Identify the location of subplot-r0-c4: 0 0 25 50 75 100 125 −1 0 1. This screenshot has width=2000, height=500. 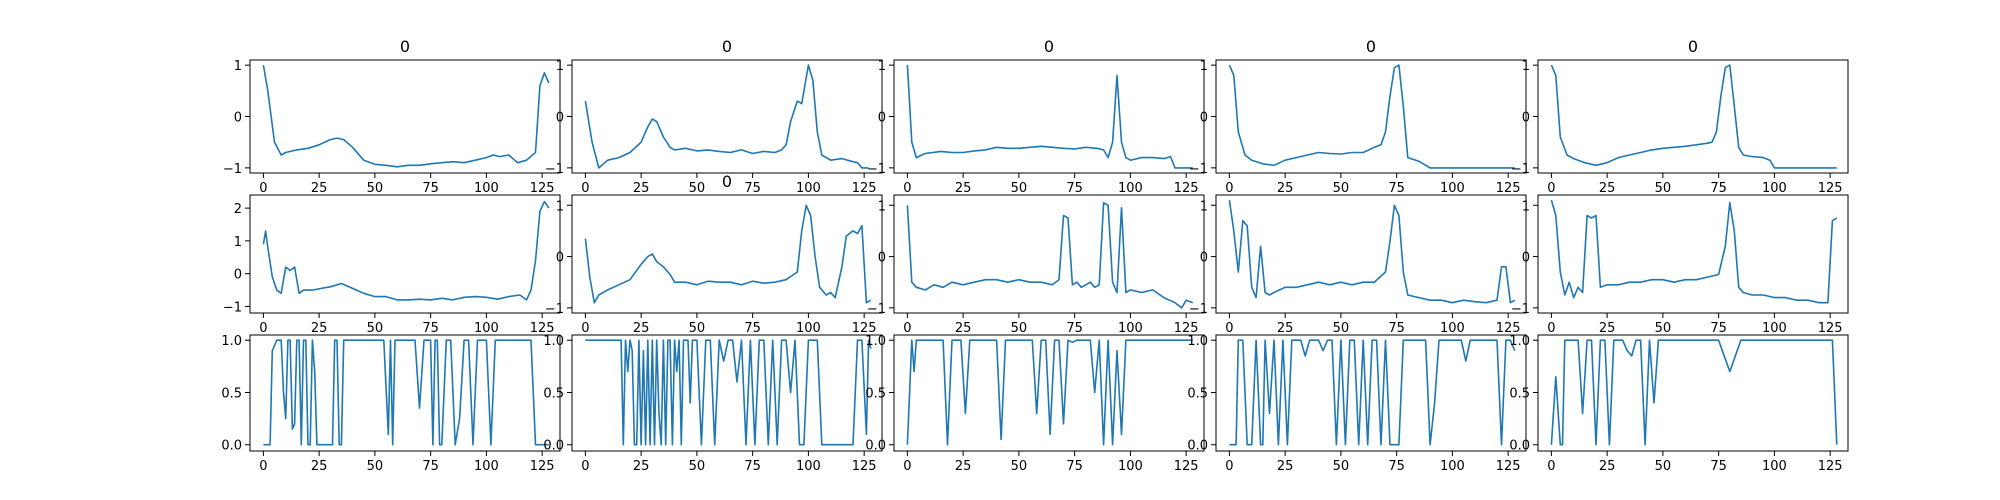
(1680, 116).